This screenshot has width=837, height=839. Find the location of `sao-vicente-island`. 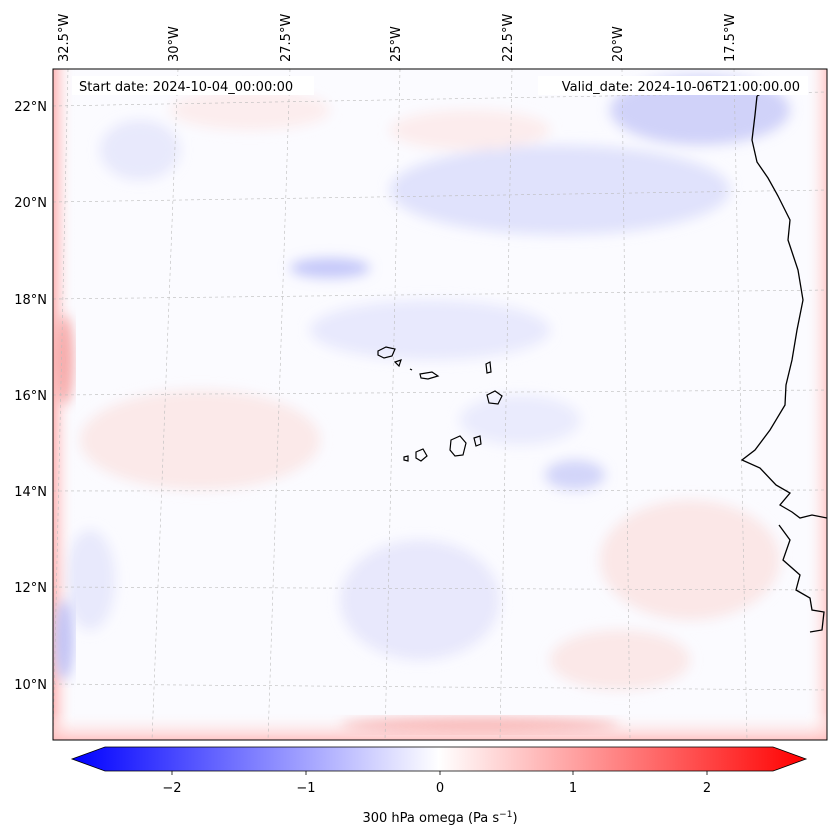

sao-vicente-island is located at coordinates (397, 363).